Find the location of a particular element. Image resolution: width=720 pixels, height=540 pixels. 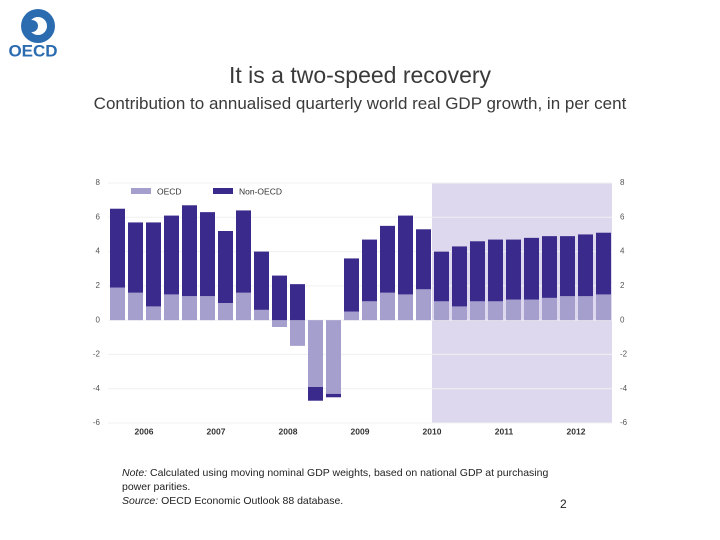

x-tick-label: 2006 is located at coordinates (144, 431).